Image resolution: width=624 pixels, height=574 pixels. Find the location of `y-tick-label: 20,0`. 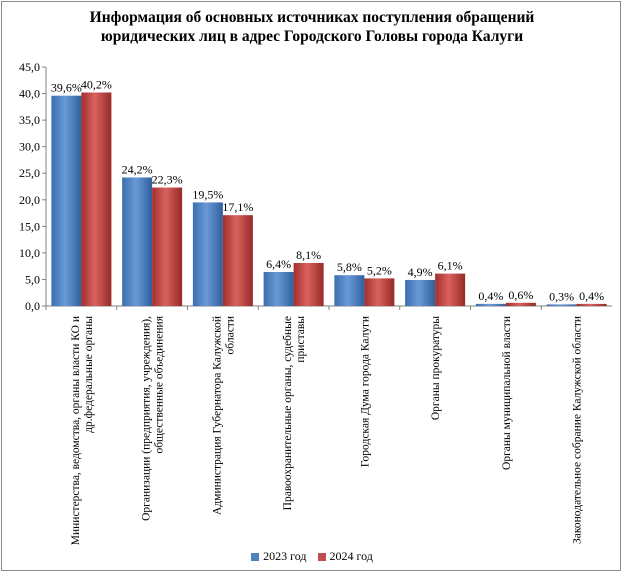

y-tick-label: 20,0 is located at coordinates (29, 200).